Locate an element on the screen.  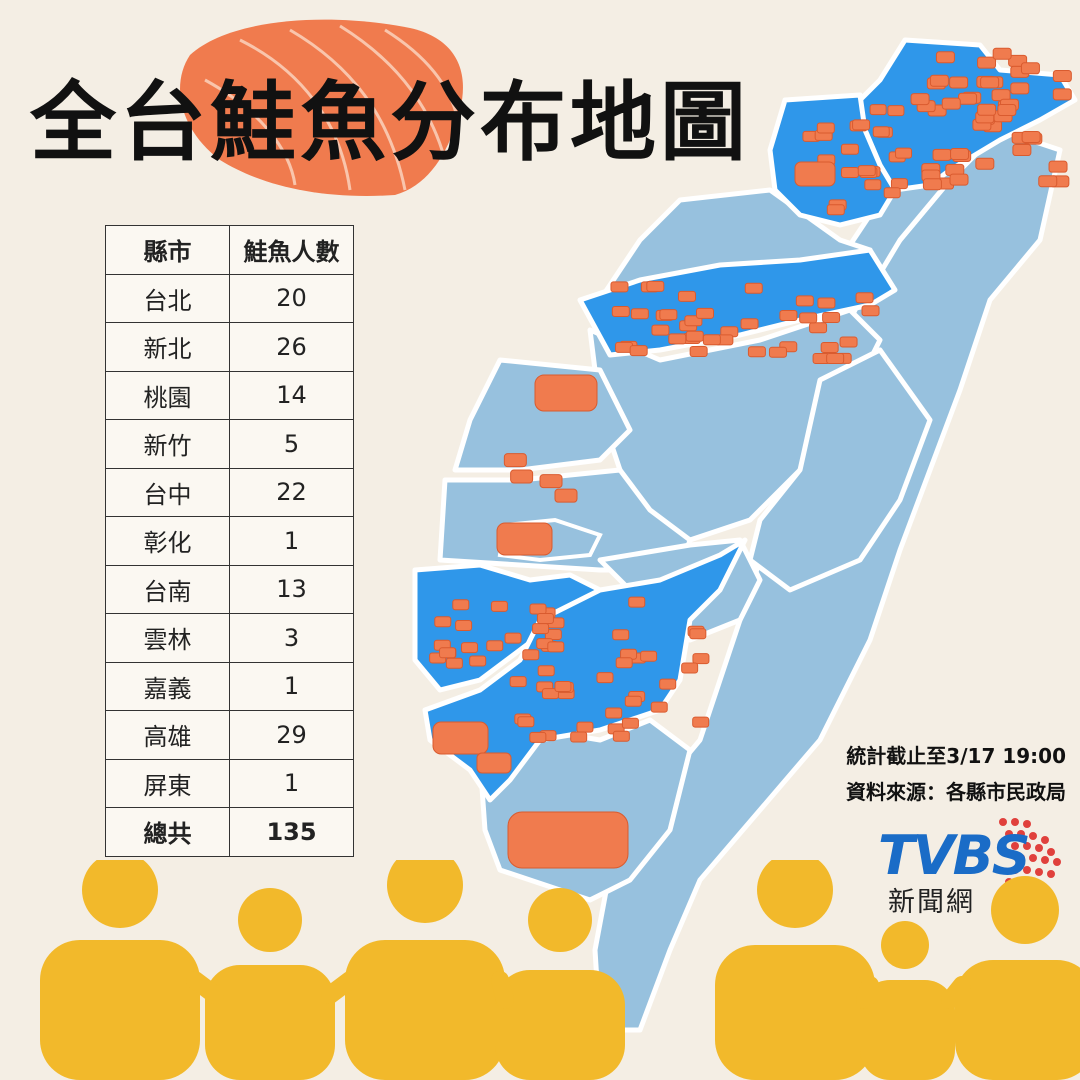
column-header-county: 縣市 is located at coordinates (167, 250).